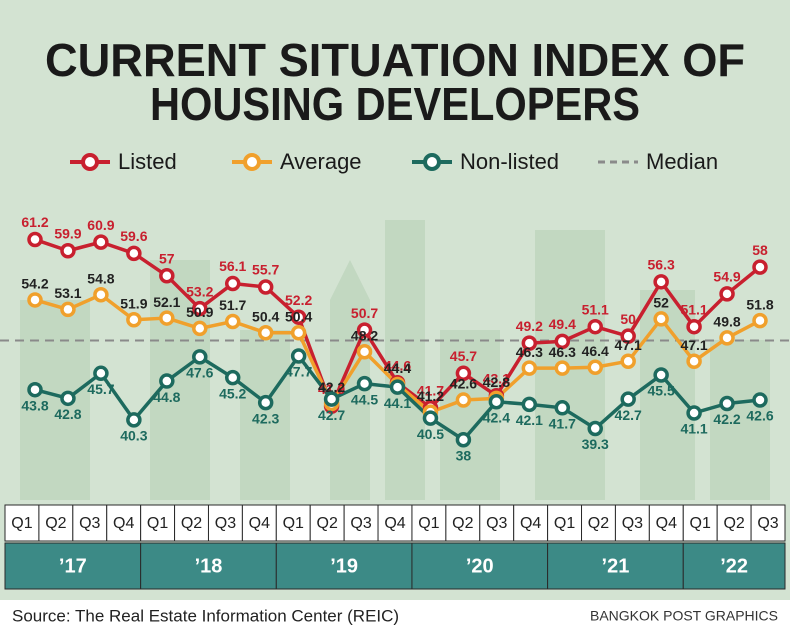  What do you see at coordinates (209, 566) in the screenshot?
I see `year-label: ’18` at bounding box center [209, 566].